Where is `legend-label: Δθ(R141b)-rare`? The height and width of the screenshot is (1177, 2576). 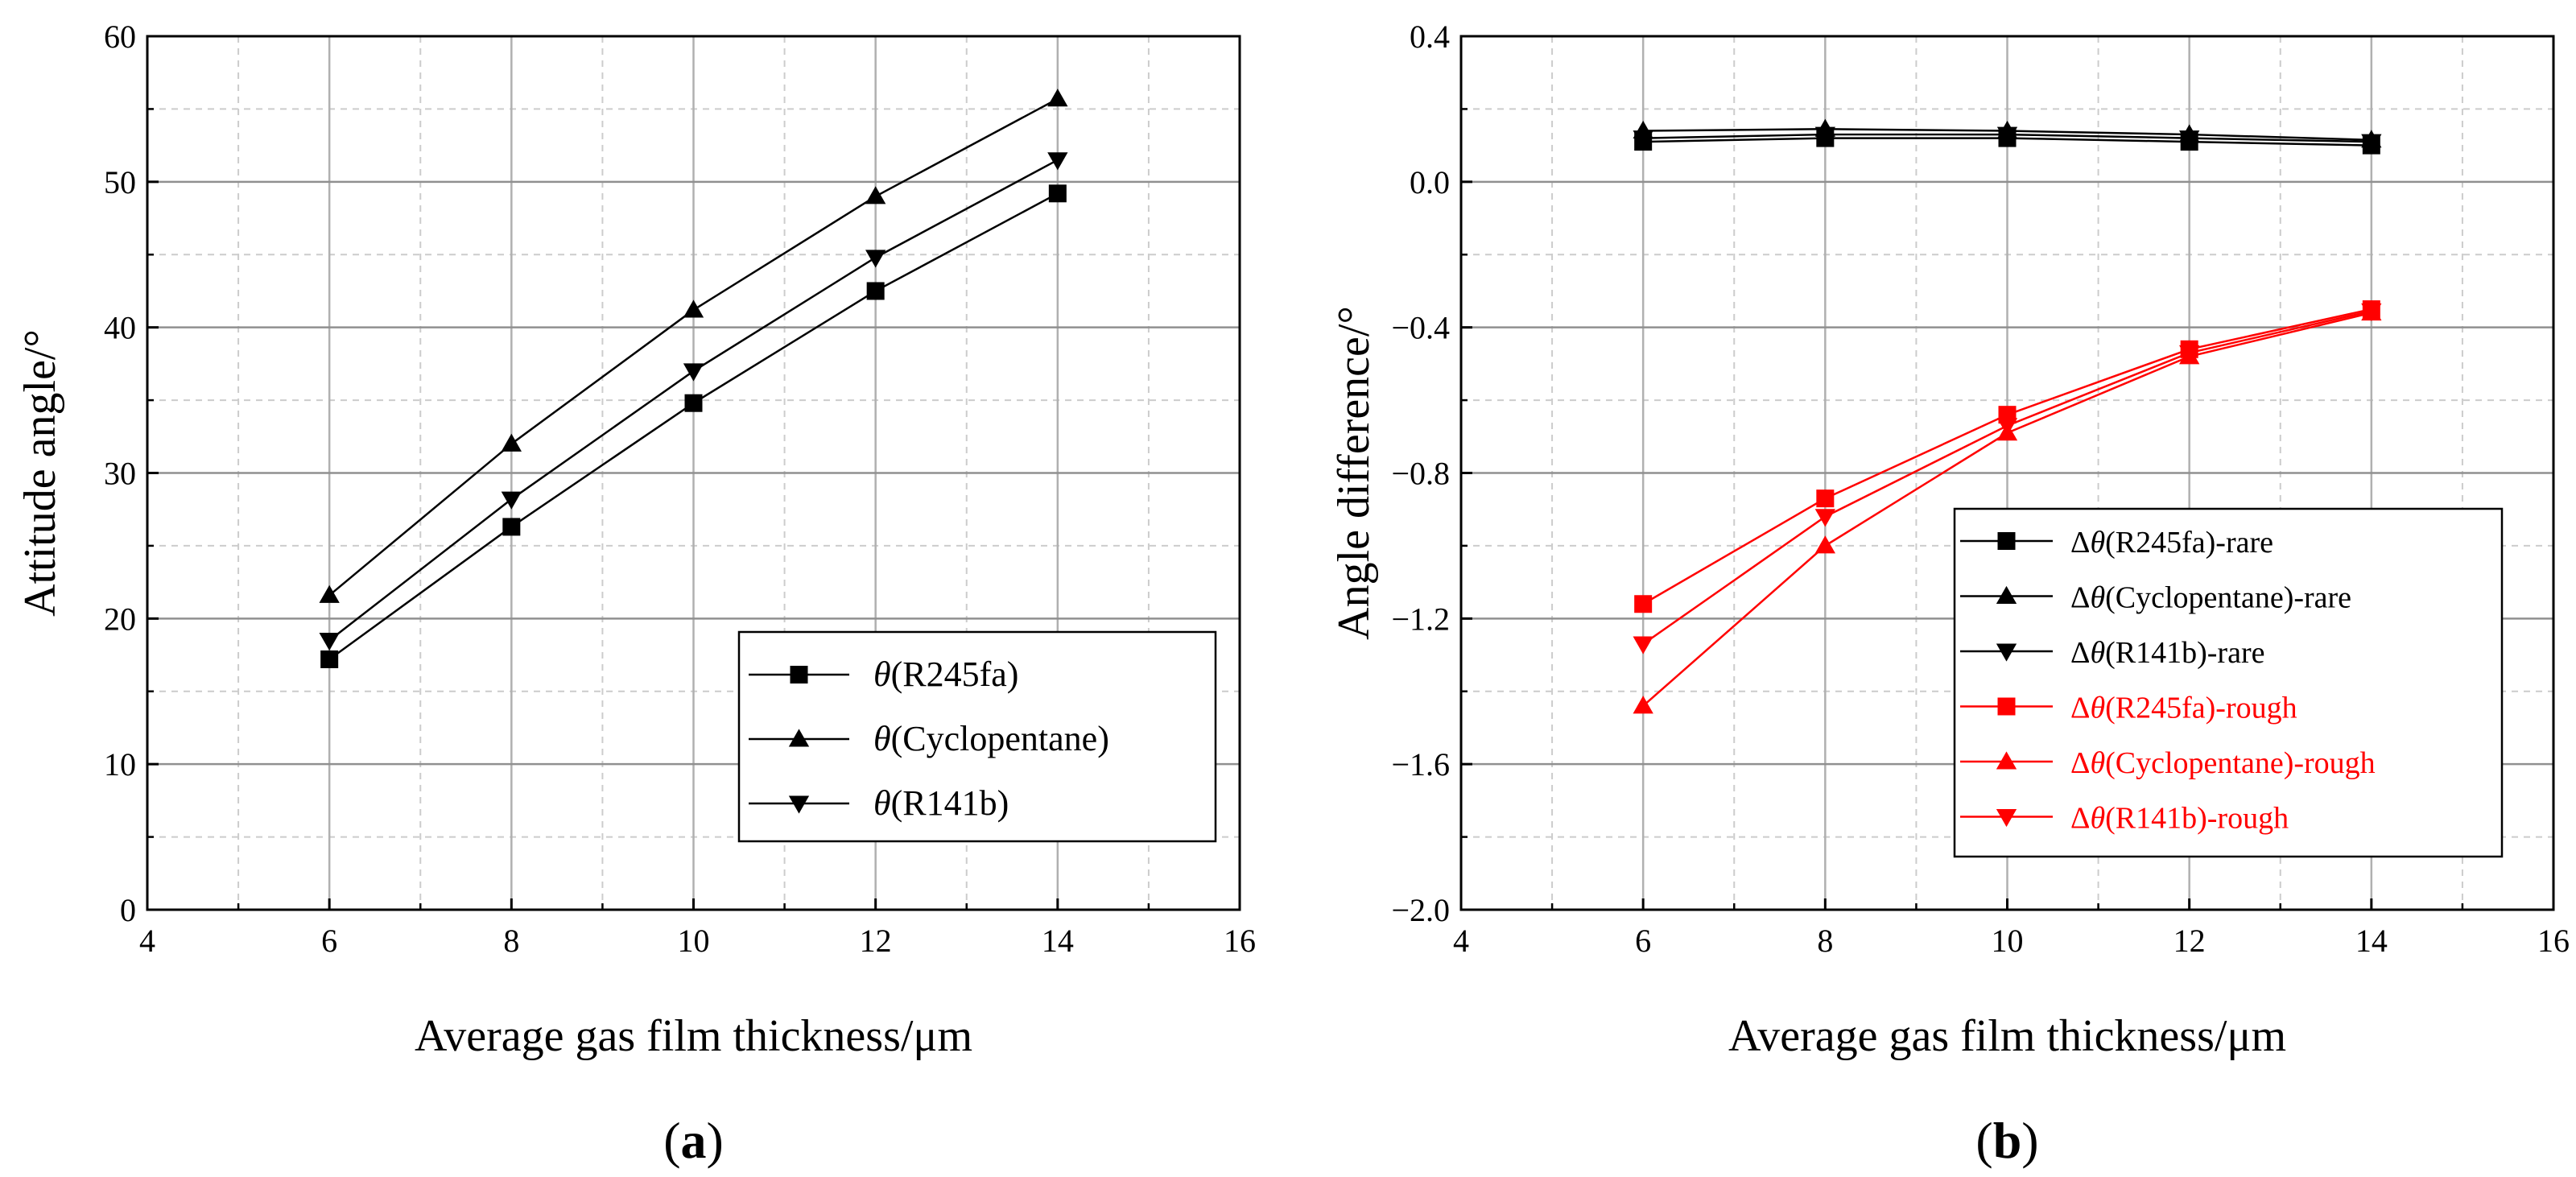 legend-label: Δθ(R141b)-rare is located at coordinates (2167, 653).